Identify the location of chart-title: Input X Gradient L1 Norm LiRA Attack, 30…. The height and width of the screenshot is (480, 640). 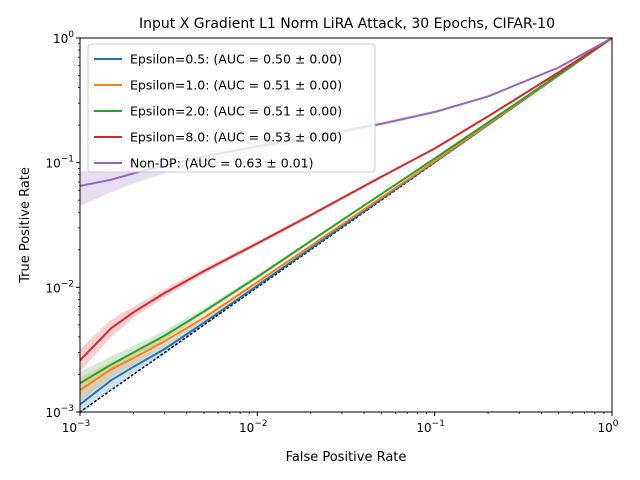
(347, 24).